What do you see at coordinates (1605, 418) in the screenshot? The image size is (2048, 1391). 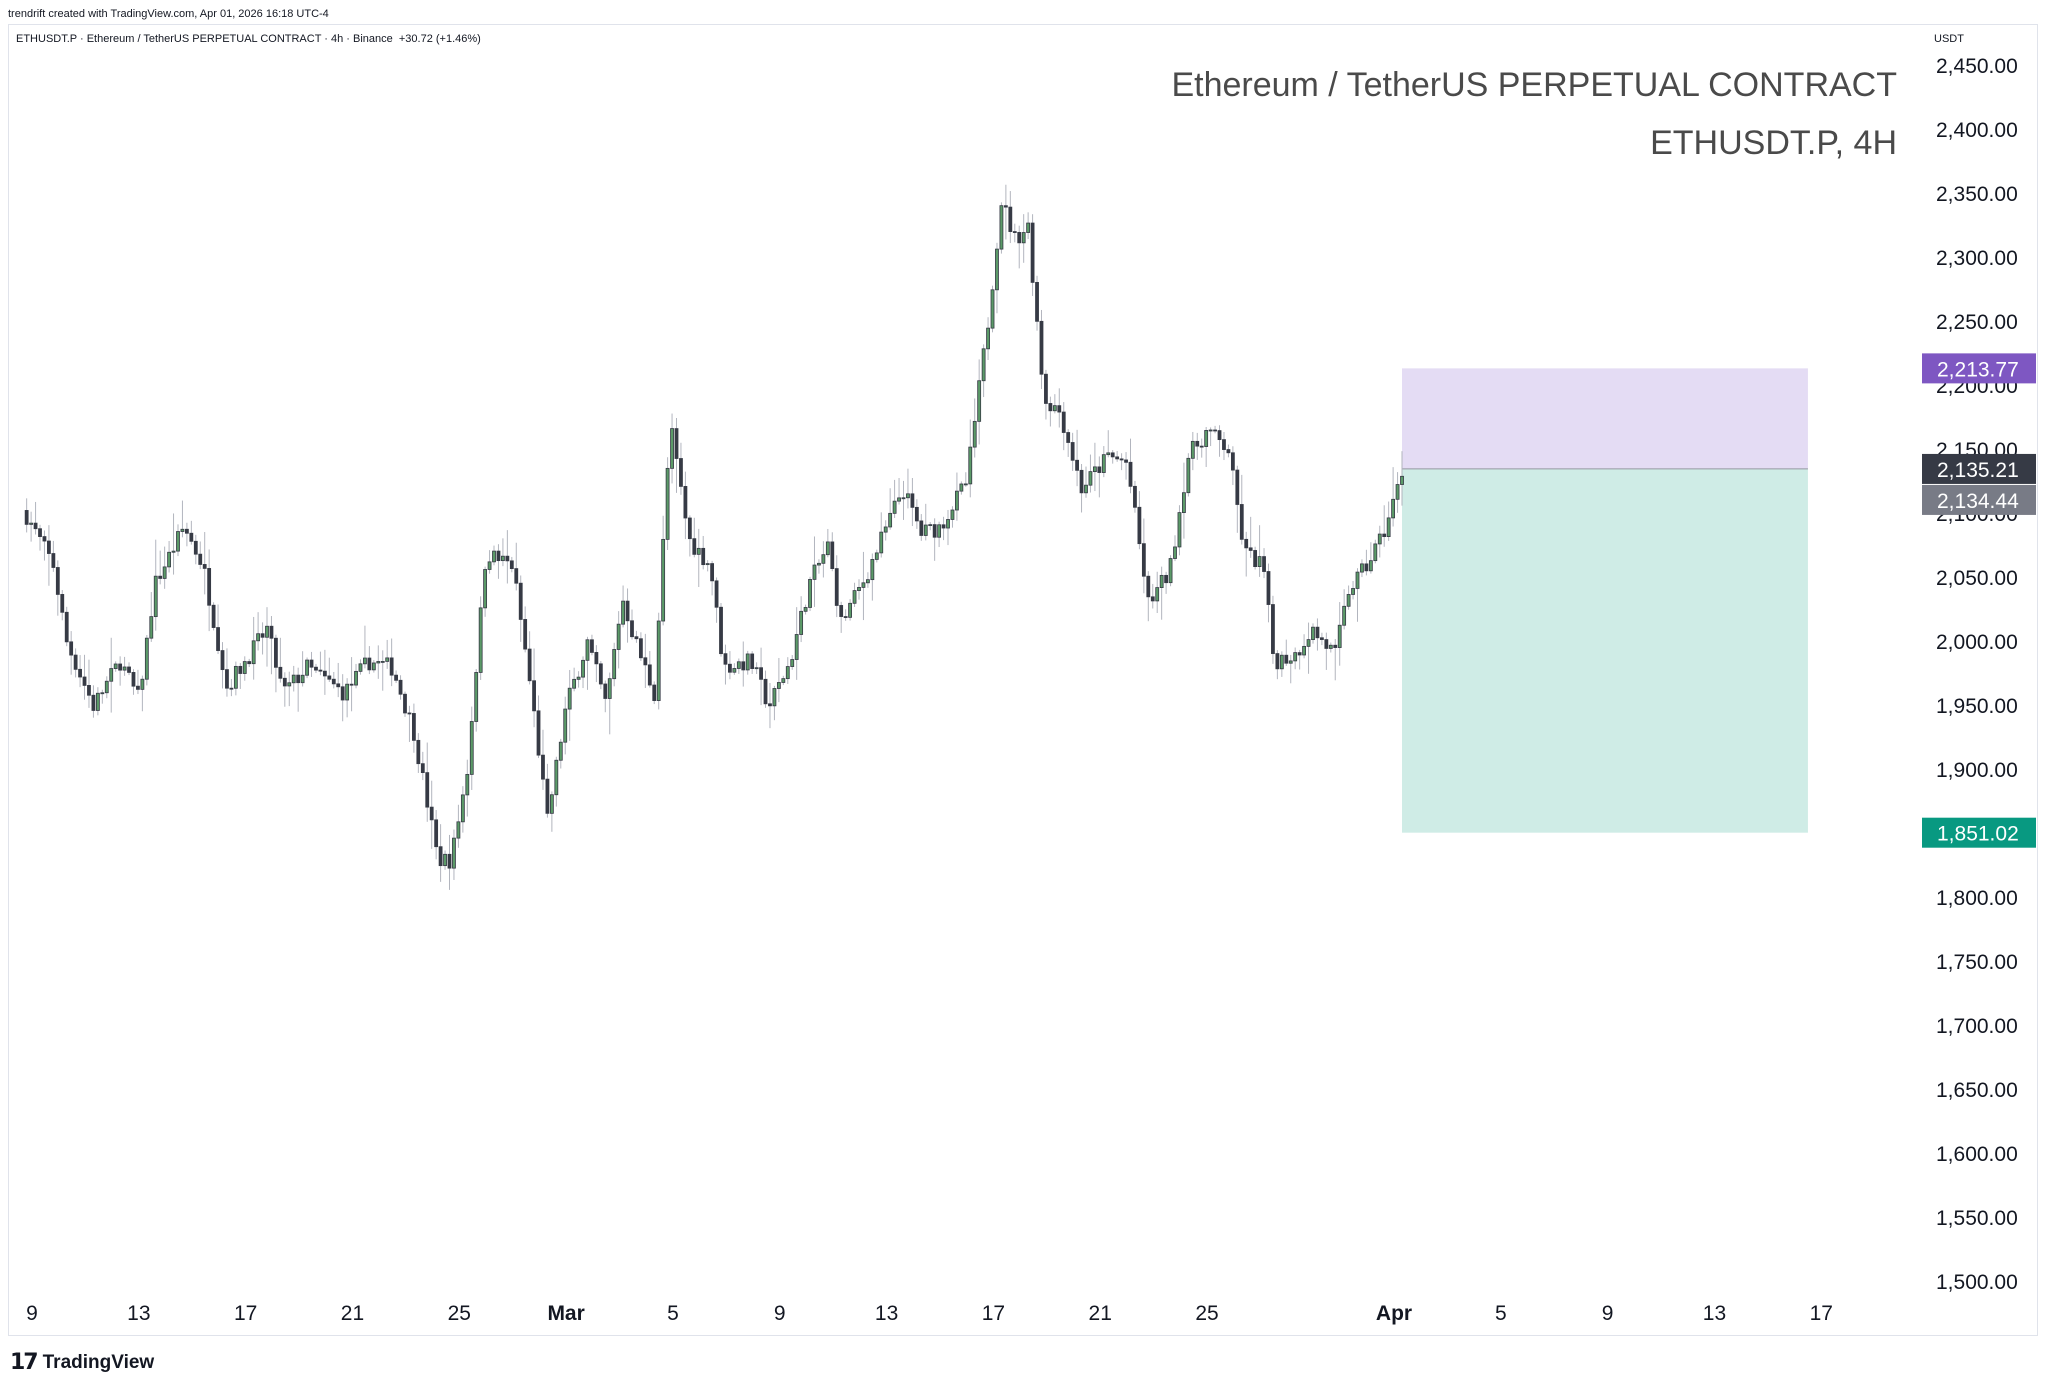 I see `stop-loss-zone` at bounding box center [1605, 418].